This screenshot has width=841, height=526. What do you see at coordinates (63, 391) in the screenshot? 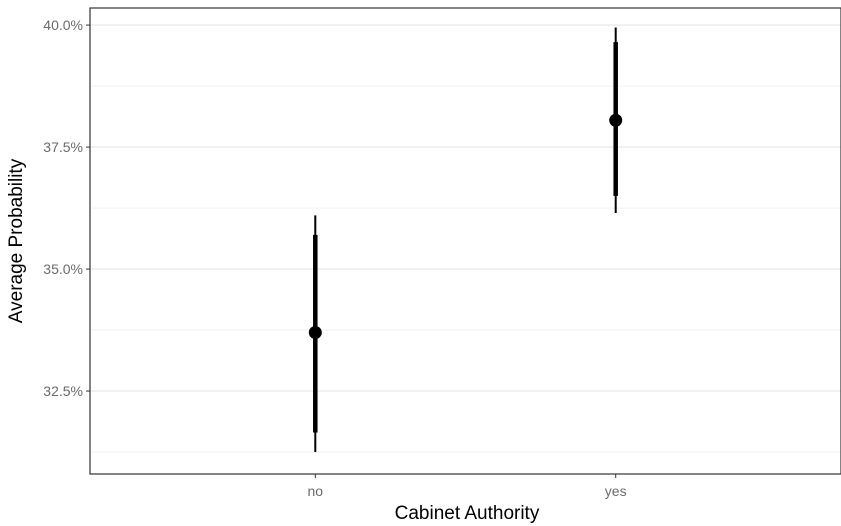
I see `y-tick-label: 32.5%` at bounding box center [63, 391].